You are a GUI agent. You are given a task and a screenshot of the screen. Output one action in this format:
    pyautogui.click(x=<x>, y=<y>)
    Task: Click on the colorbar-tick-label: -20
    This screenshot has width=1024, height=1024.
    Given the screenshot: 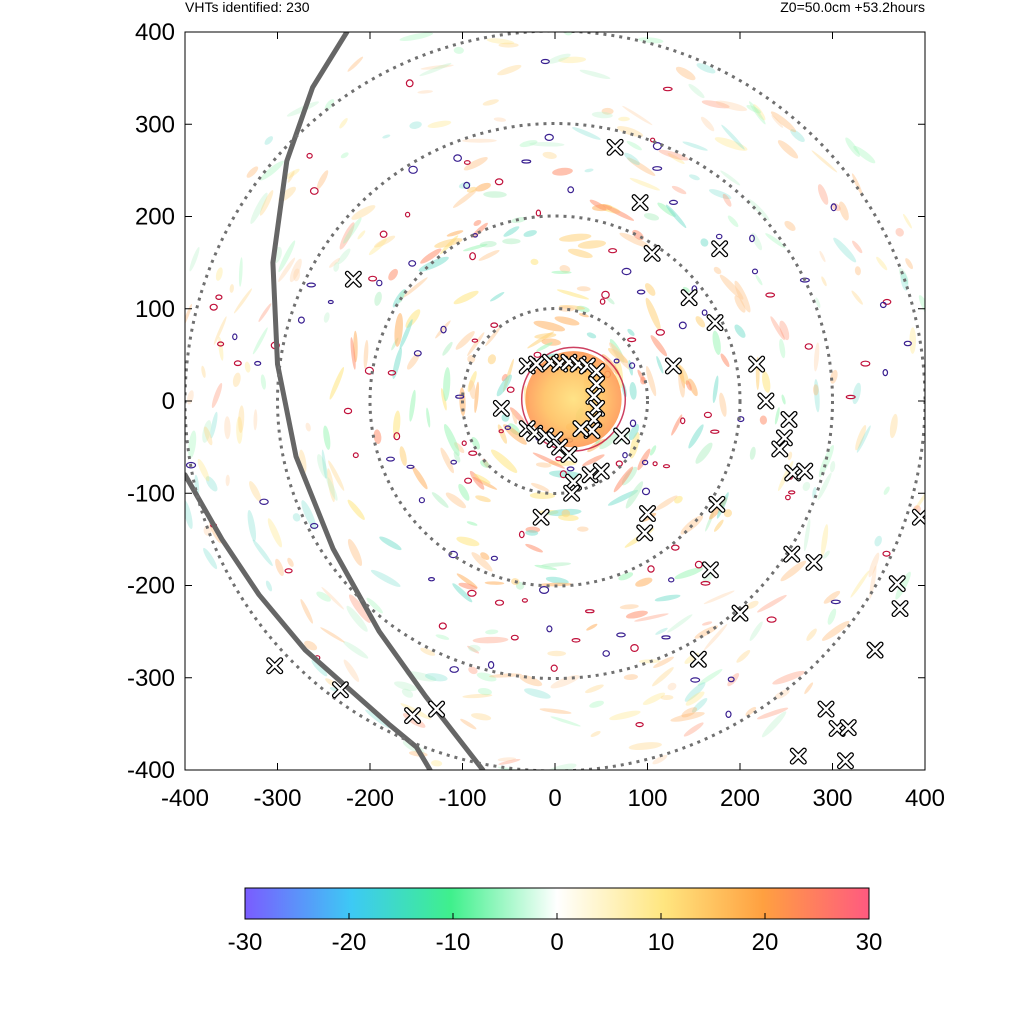 What is the action you would take?
    pyautogui.click(x=349, y=942)
    